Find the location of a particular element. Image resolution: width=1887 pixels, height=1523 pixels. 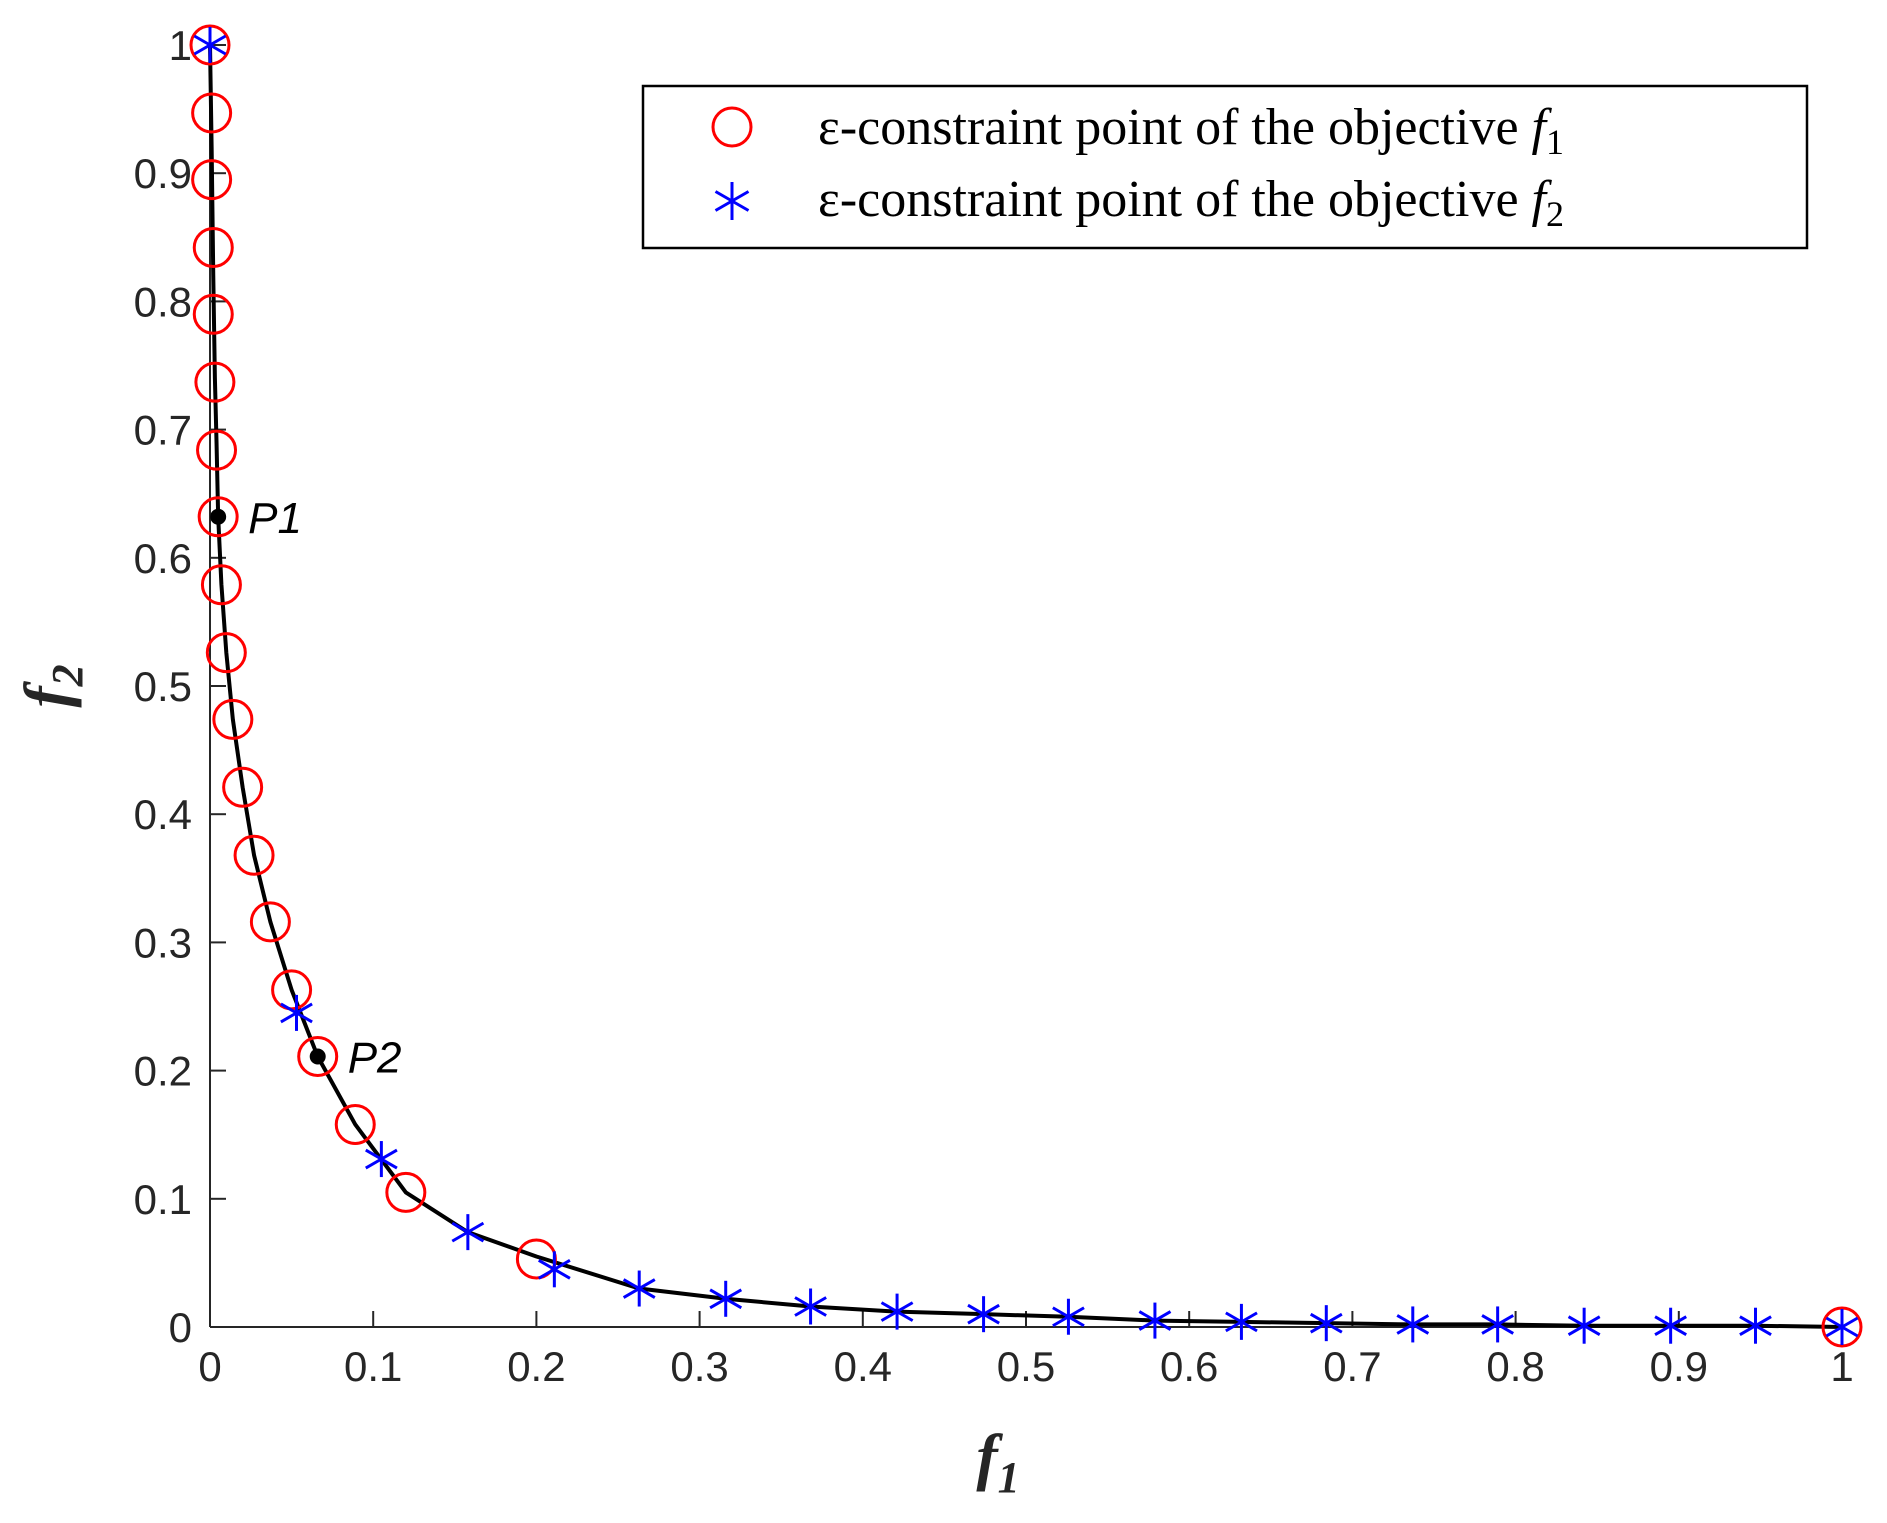

y-tick-label: 0.4 is located at coordinates (163, 814).